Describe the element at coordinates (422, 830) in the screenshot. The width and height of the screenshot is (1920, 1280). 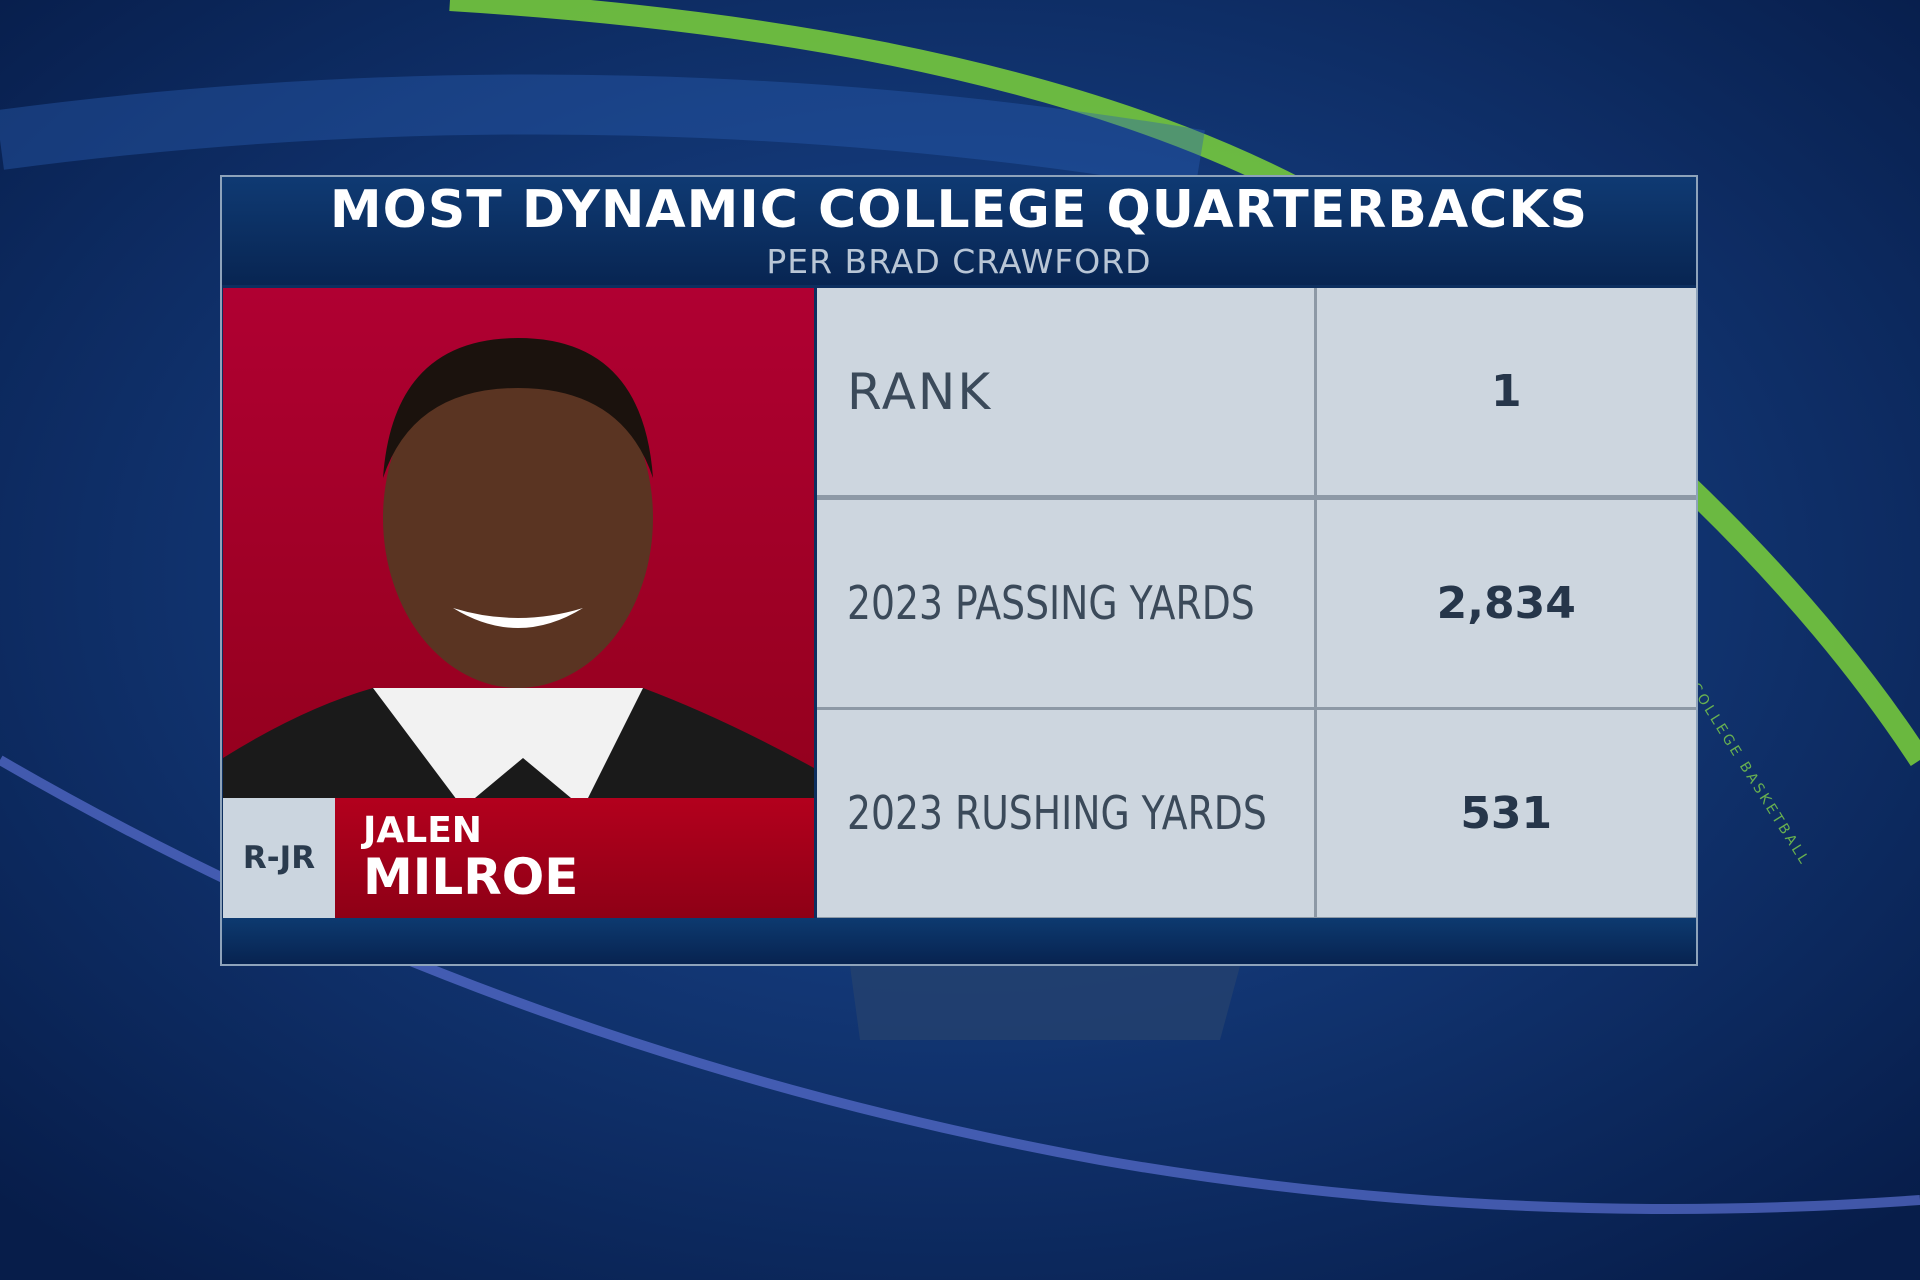
I see `first-name: JALEN` at that location.